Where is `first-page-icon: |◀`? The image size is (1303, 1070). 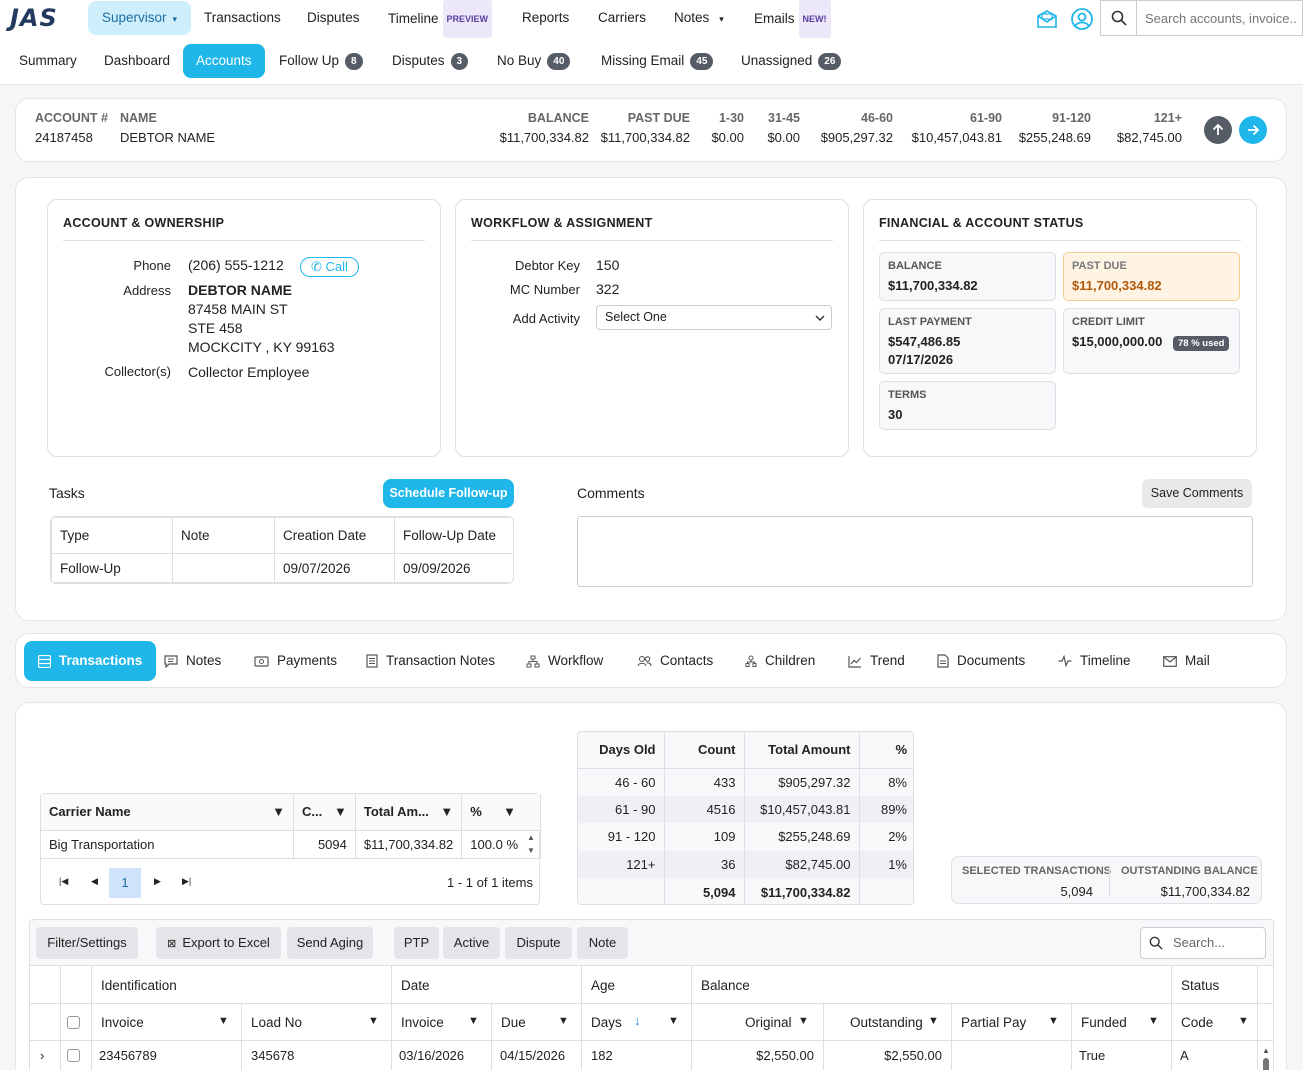
first-page-icon: |◀ is located at coordinates (64, 881).